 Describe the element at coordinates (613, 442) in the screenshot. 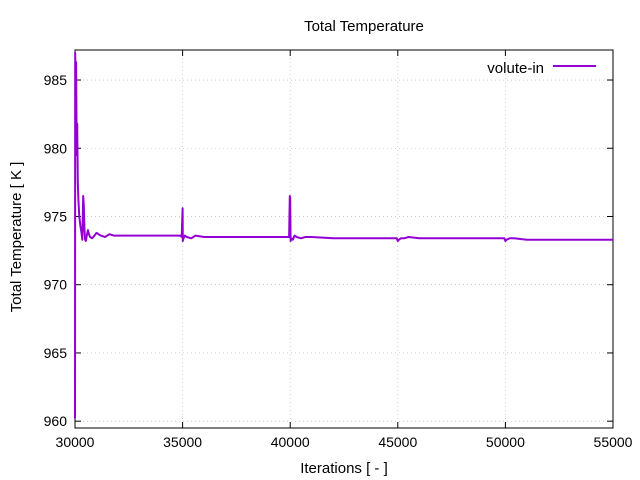

I see `x-tick-label: 55000` at that location.